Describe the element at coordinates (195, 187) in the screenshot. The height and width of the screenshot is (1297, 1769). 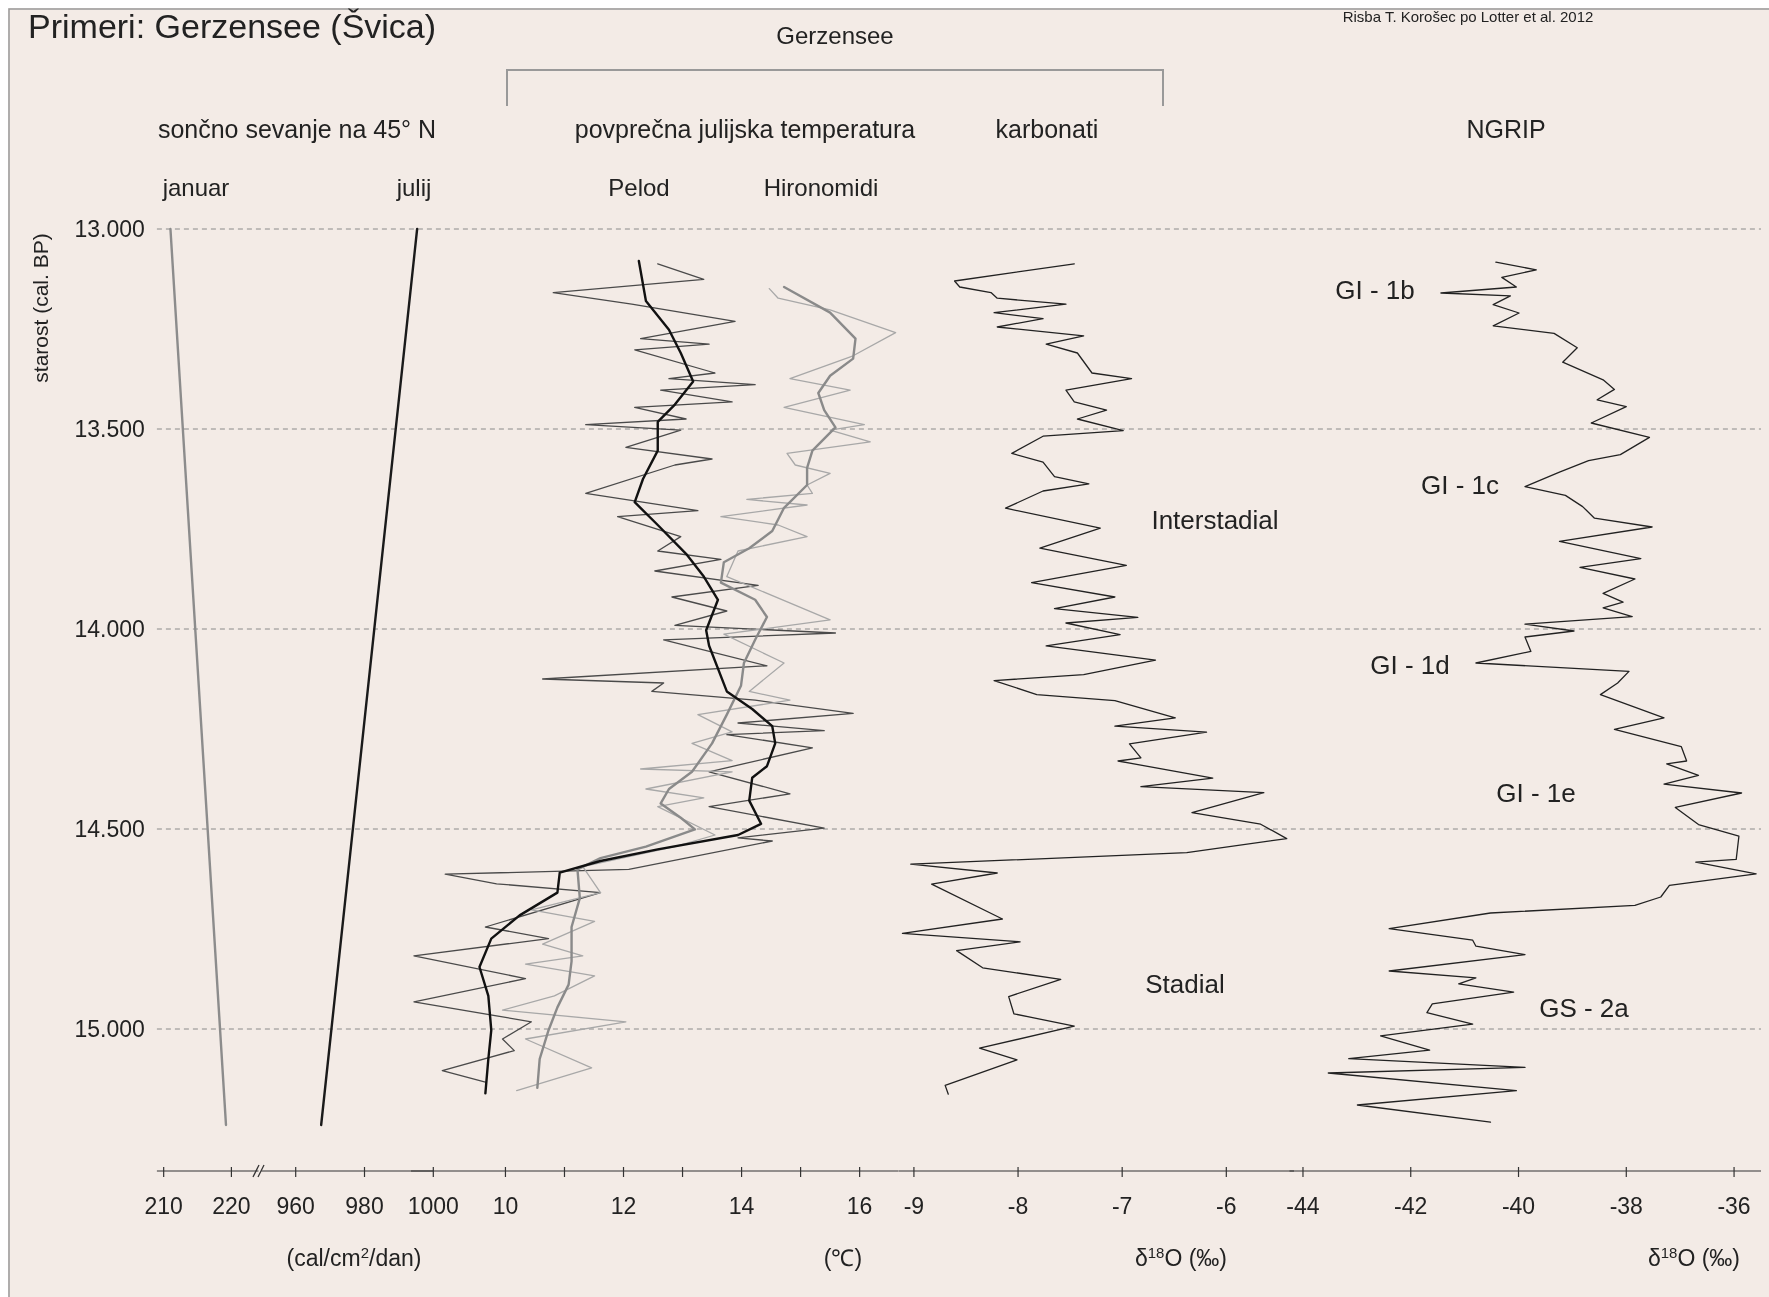
I see `series-label: januar` at that location.